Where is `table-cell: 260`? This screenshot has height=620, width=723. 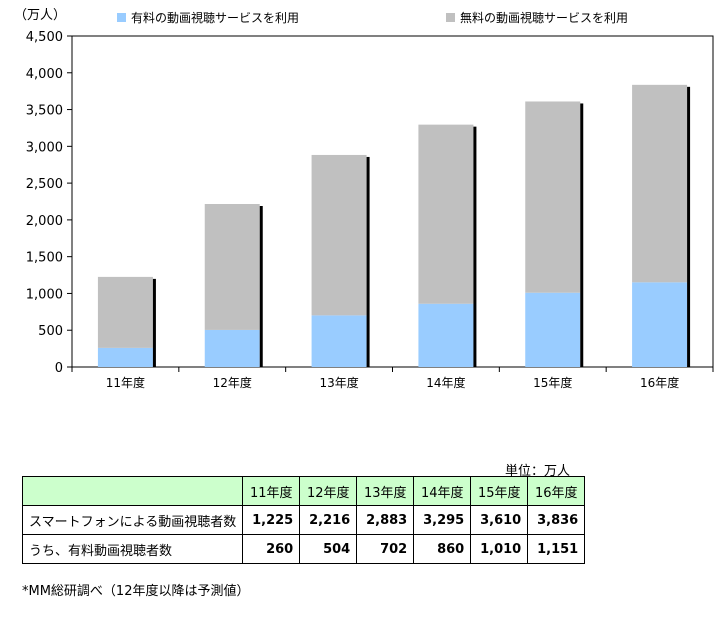 table-cell: 260 is located at coordinates (271, 549).